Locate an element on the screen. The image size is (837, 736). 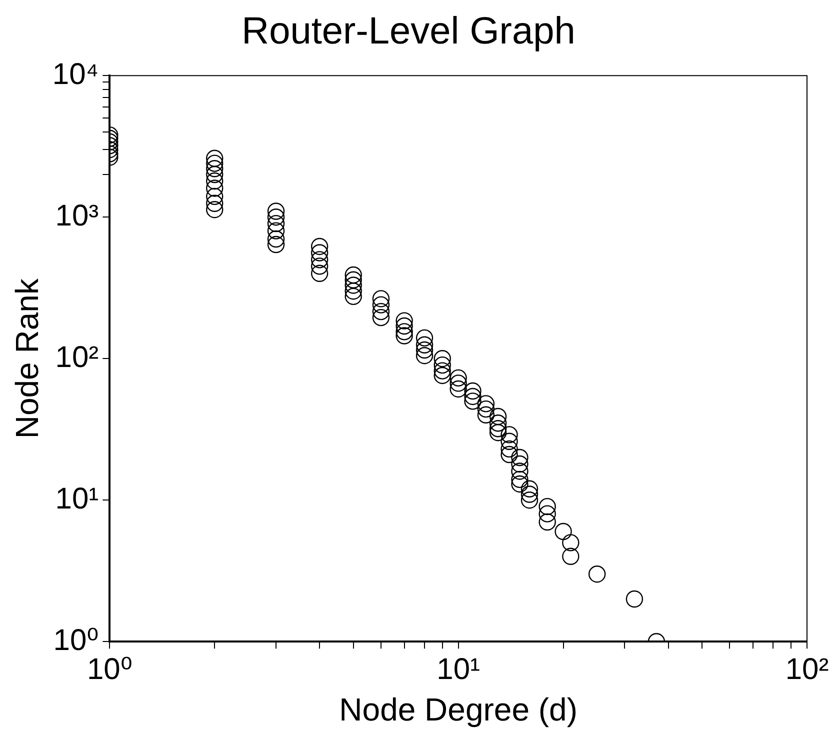
y-axis-title: Node Rank is located at coordinates (27, 358).